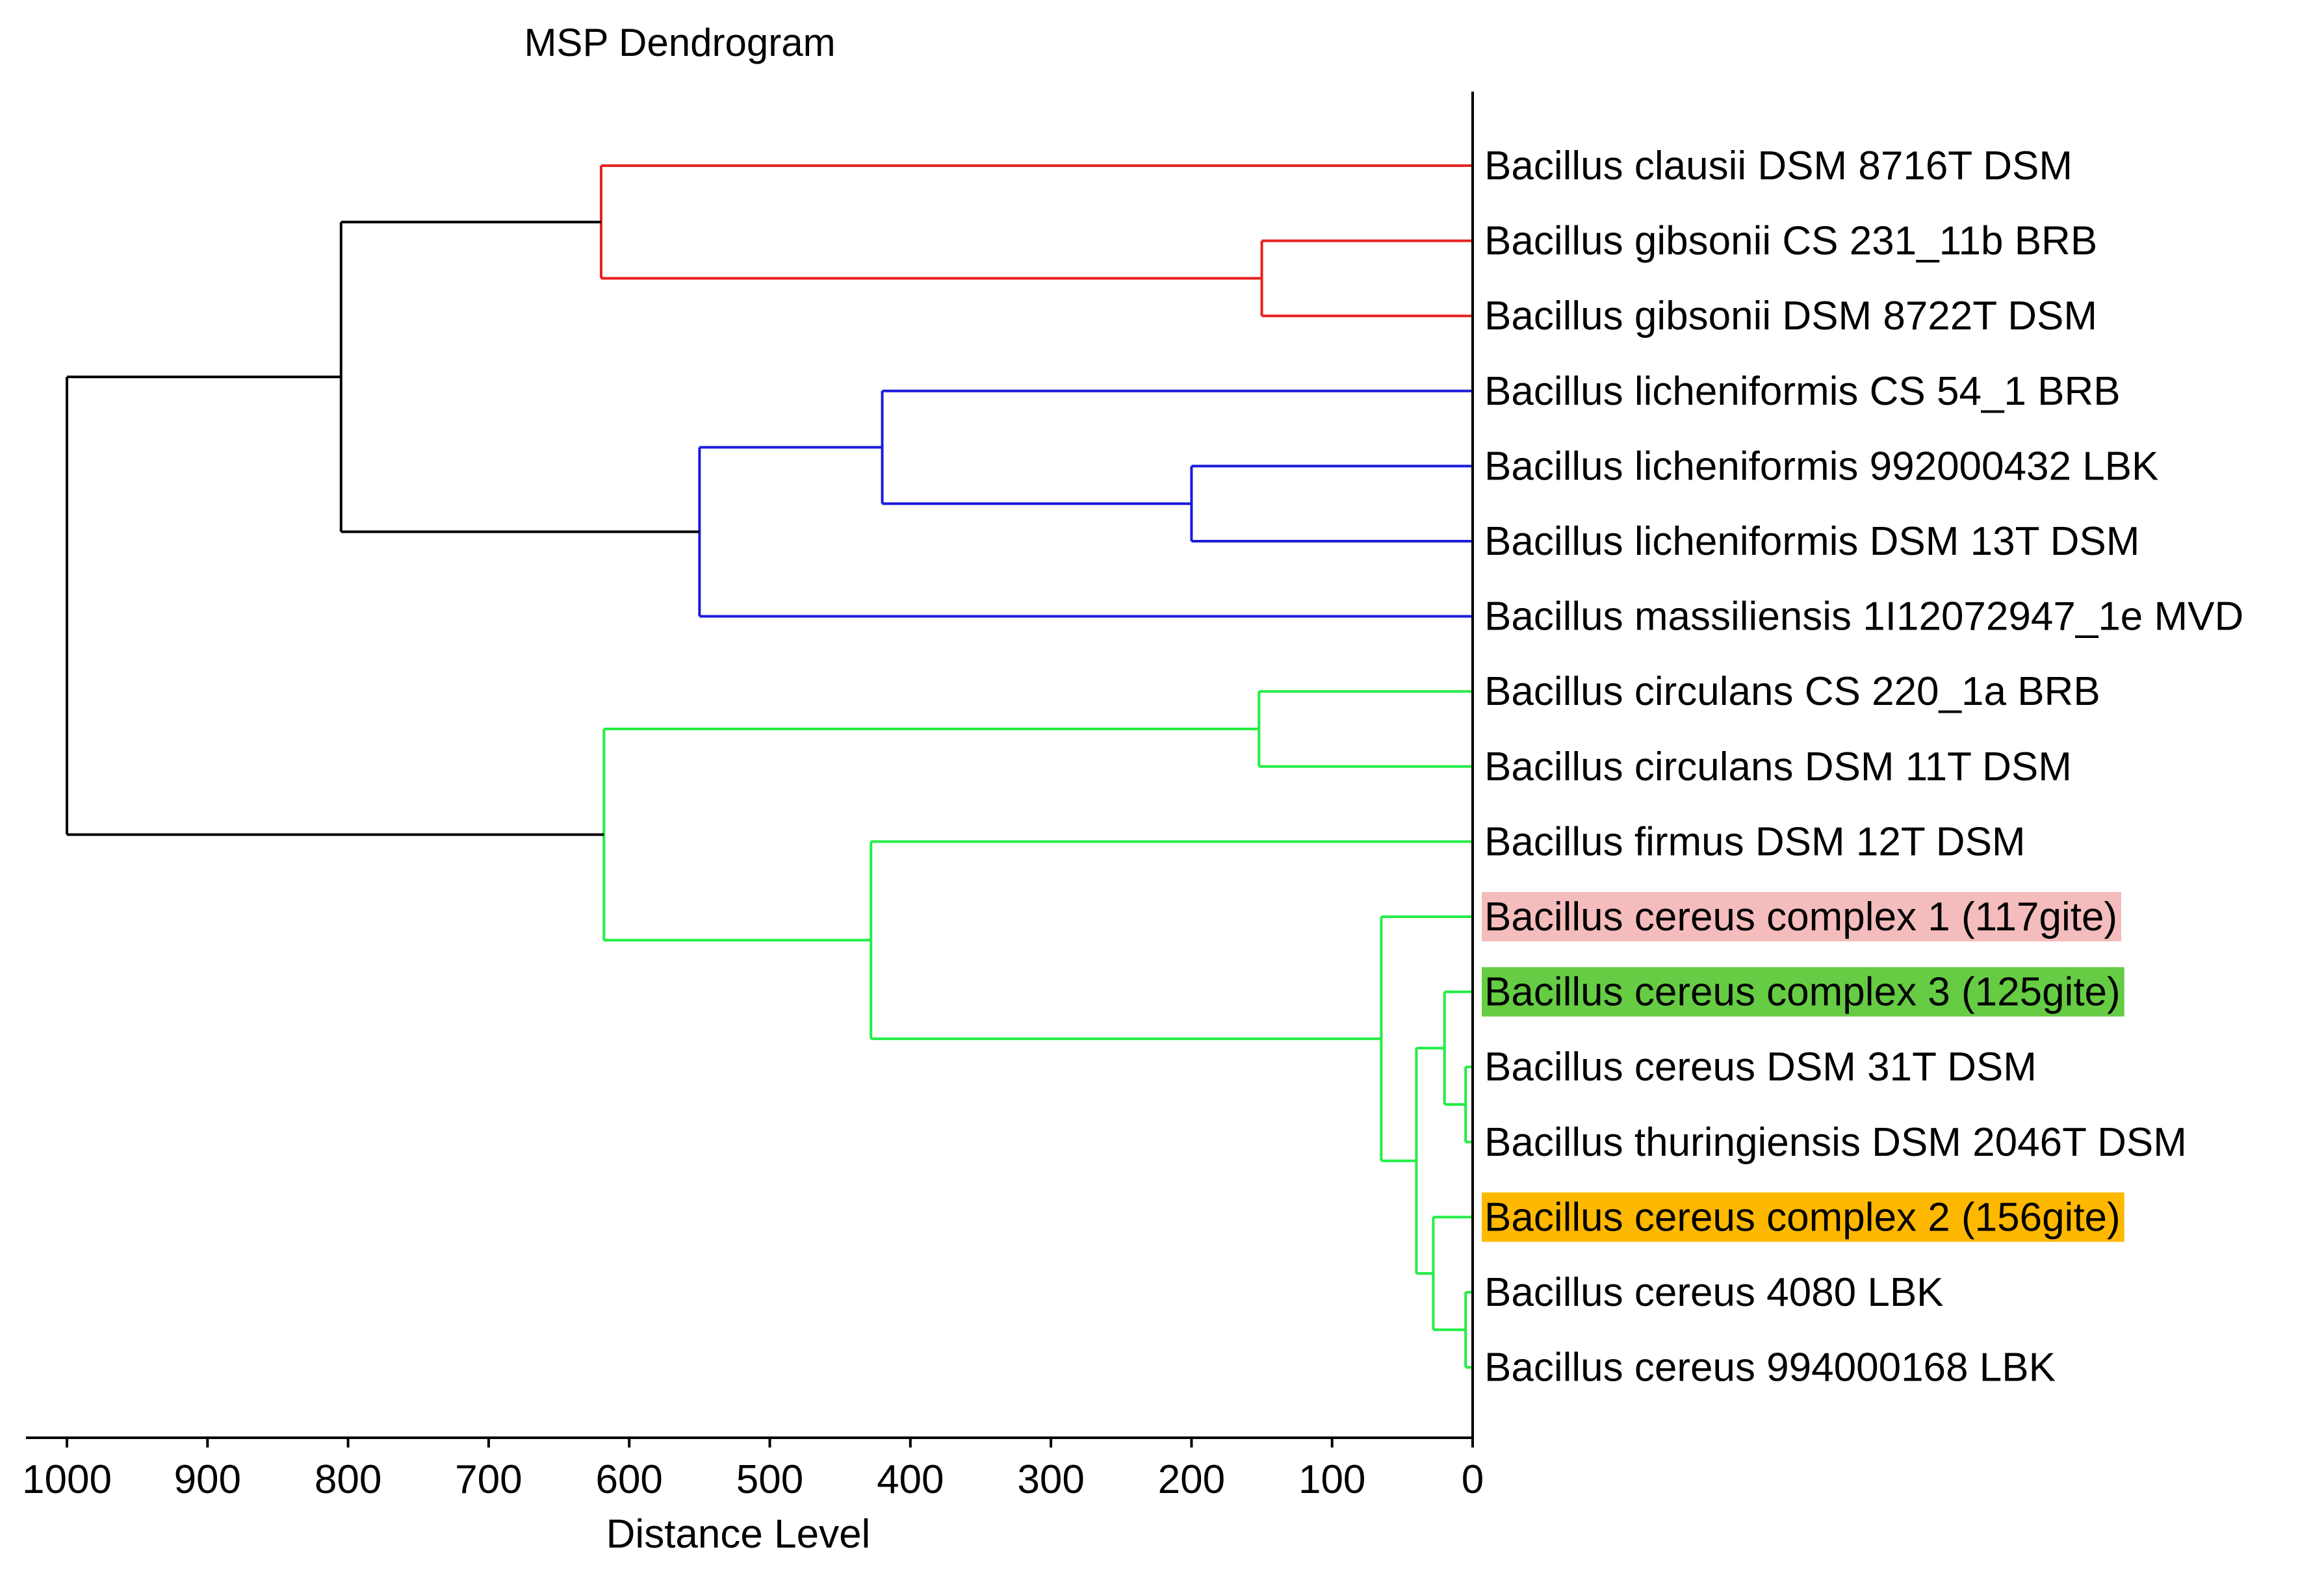 This screenshot has width=2324, height=1569. Describe the element at coordinates (679, 42) in the screenshot. I see `chart-title: MSP Dendrogram` at that location.